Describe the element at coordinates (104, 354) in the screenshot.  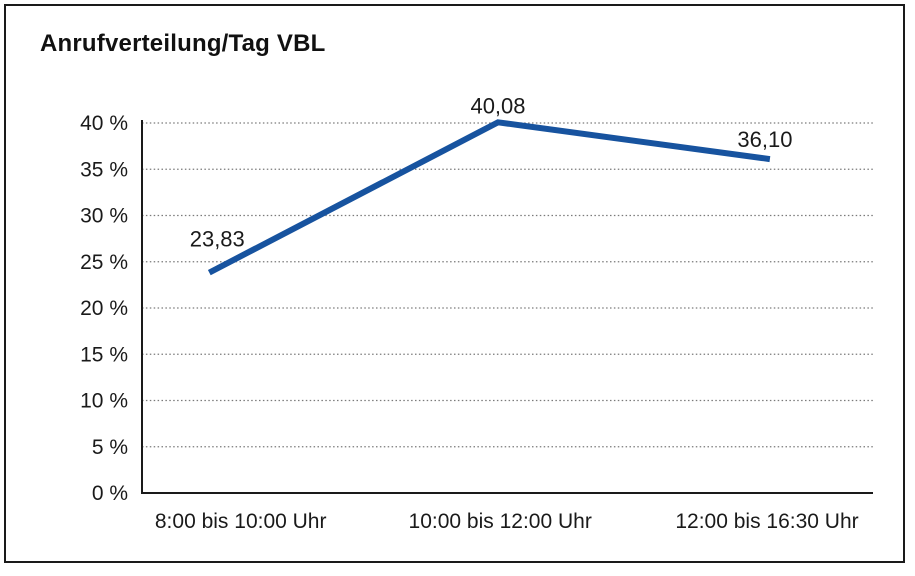
I see `y-tick-label: 15 %` at that location.